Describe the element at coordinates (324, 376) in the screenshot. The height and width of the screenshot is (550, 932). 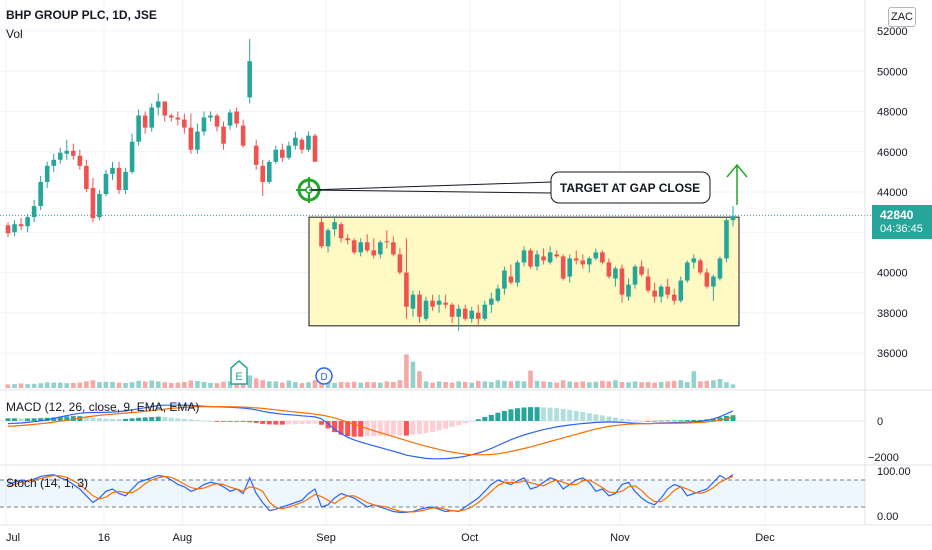
I see `dividend-event-icon: D` at that location.